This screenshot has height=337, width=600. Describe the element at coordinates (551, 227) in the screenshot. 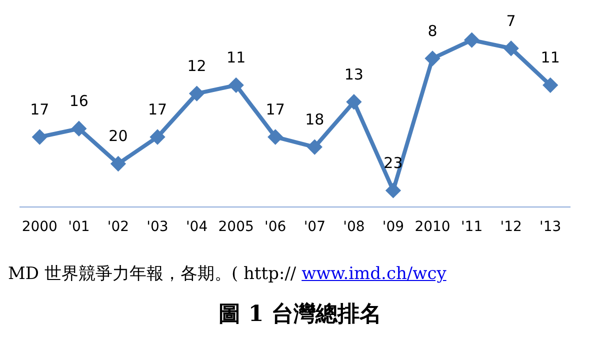

I see `x-tick-label: '13` at that location.